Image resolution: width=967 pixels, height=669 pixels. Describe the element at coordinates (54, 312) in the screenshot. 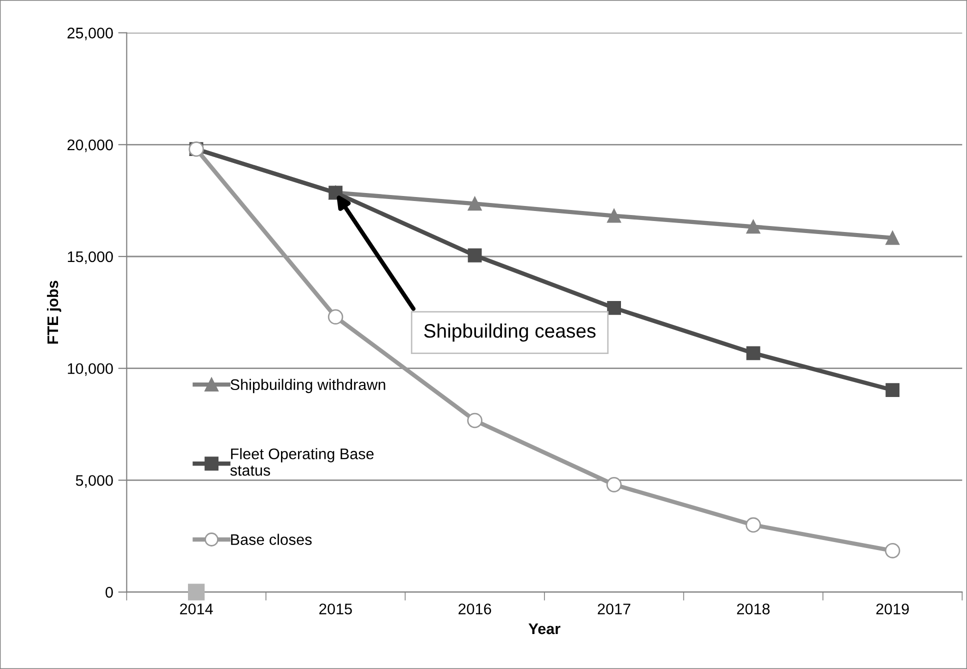

I see `y-axis-title: FTE jobs` at that location.